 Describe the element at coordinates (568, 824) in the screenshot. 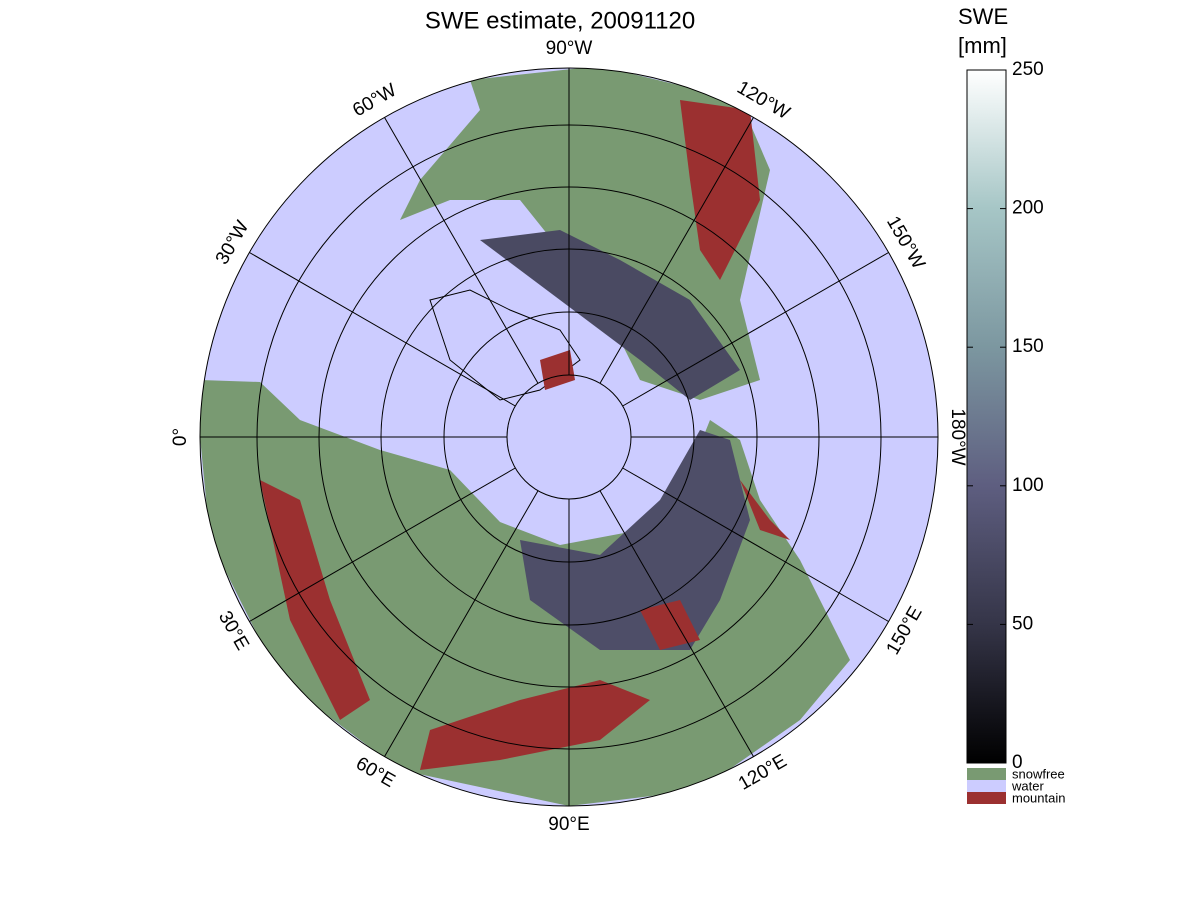

I see `longitude-label: 90°E` at that location.